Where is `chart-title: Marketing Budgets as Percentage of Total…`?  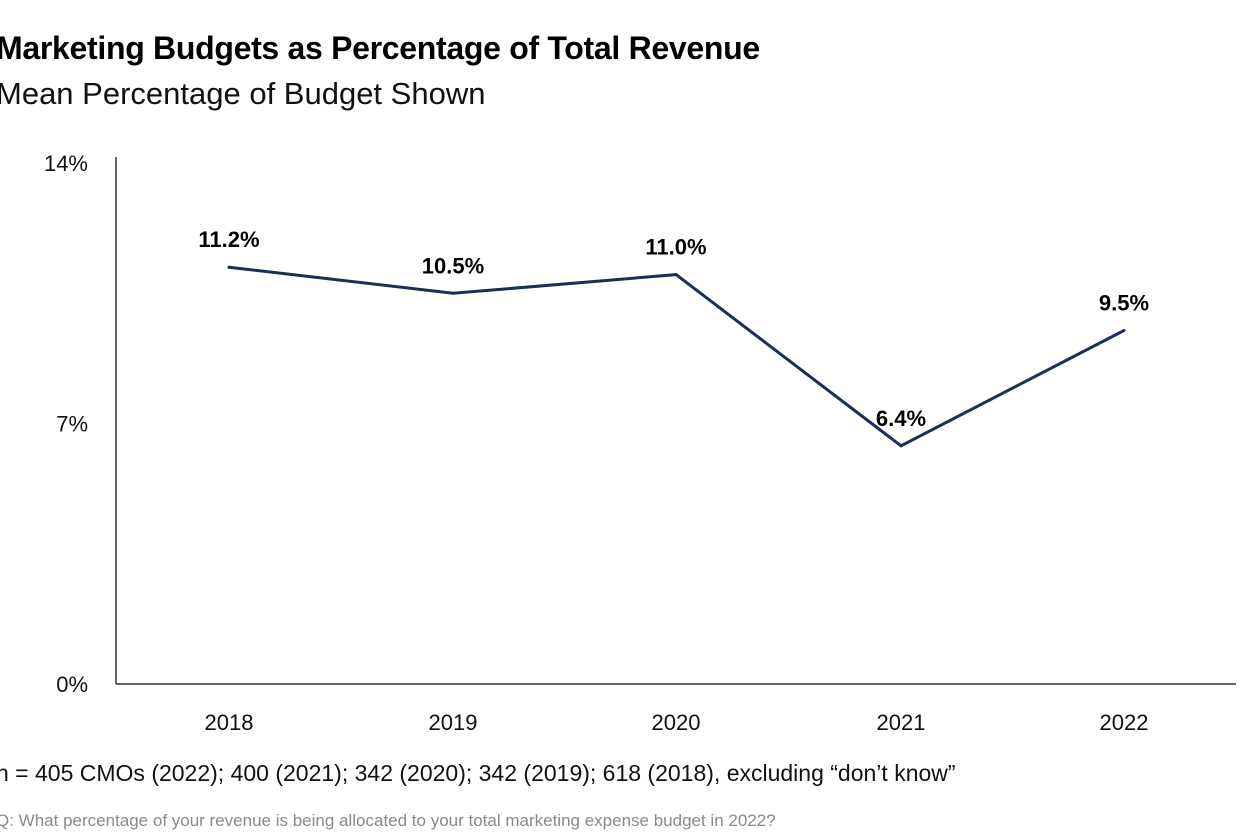
chart-title: Marketing Budgets as Percentage of Total… is located at coordinates (380, 48).